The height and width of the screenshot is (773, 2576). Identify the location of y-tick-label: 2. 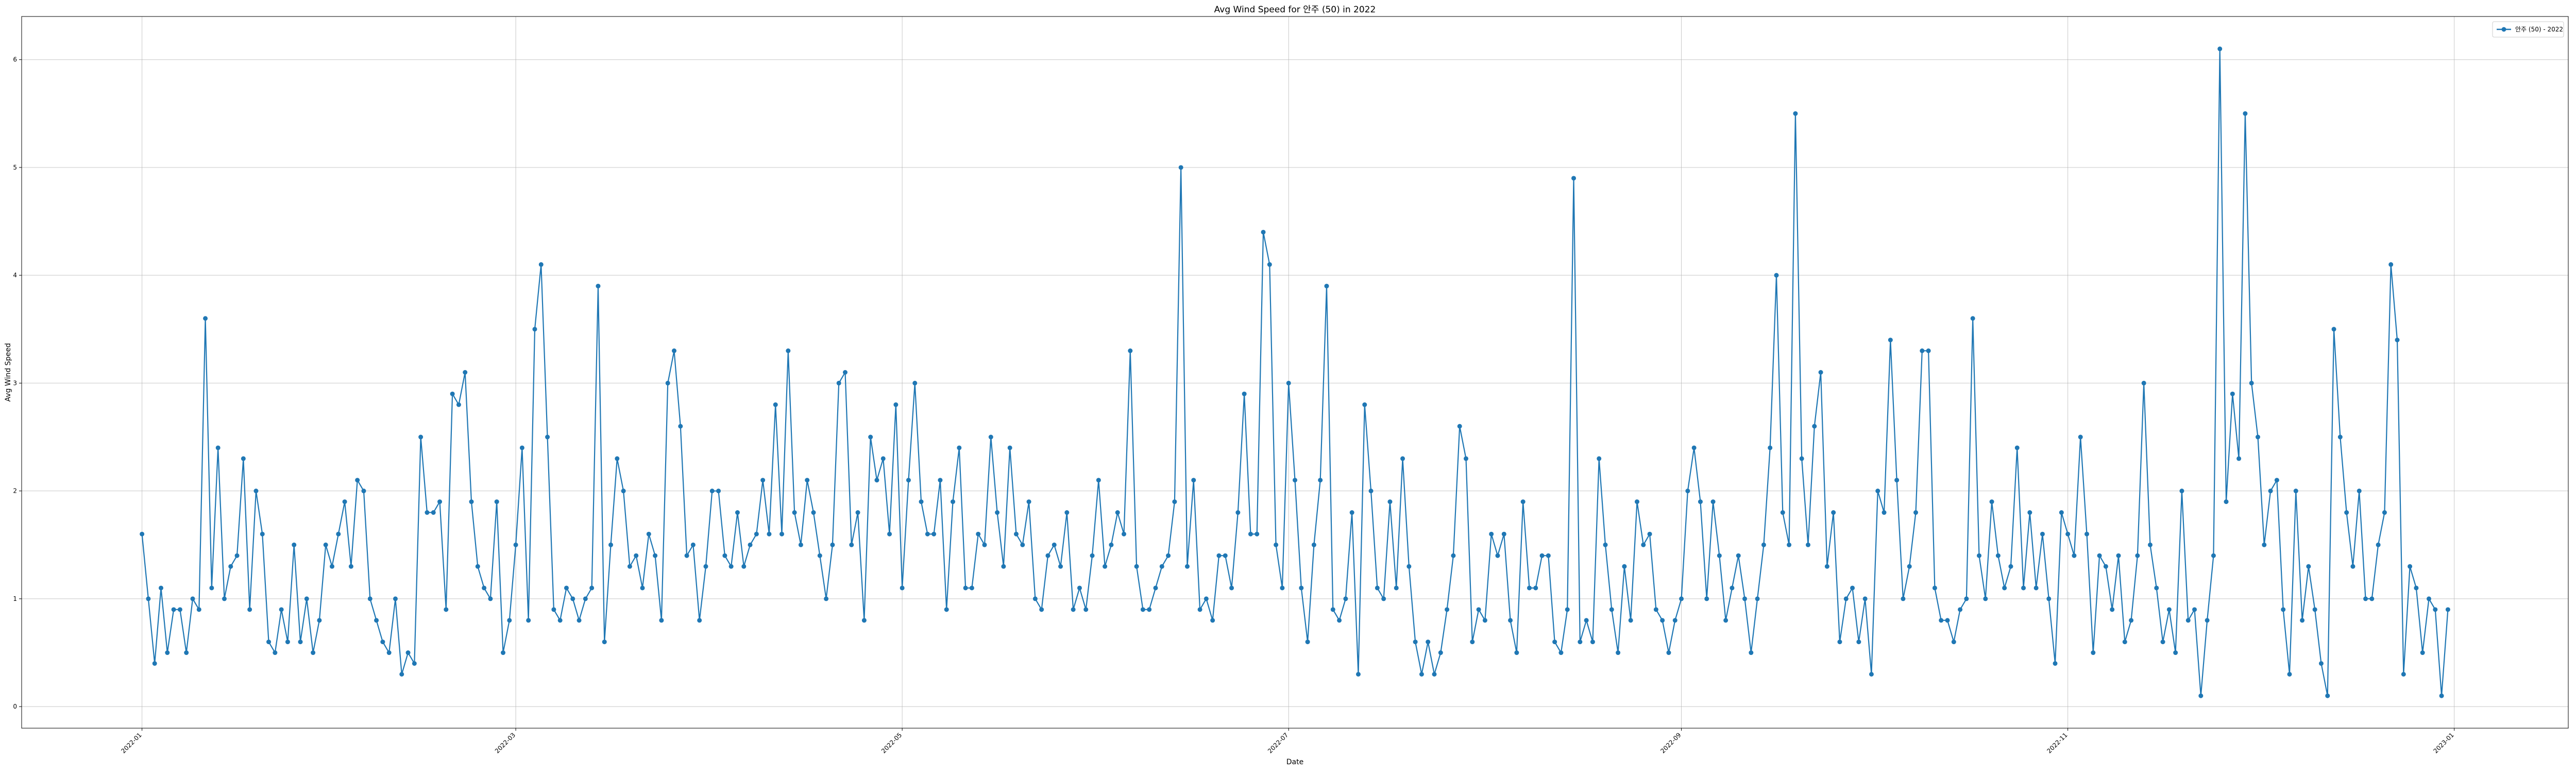
(15, 491).